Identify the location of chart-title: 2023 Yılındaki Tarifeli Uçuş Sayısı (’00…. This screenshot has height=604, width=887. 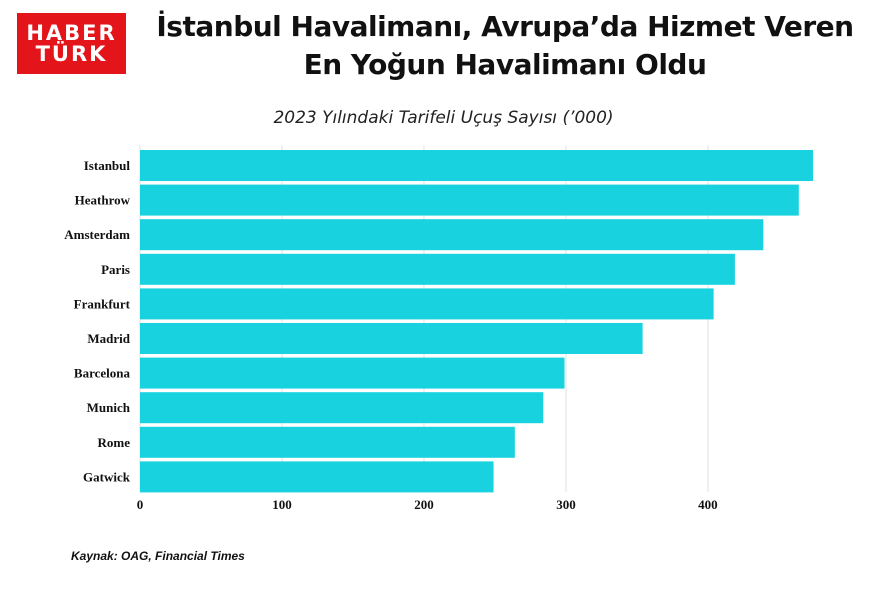
(443, 118).